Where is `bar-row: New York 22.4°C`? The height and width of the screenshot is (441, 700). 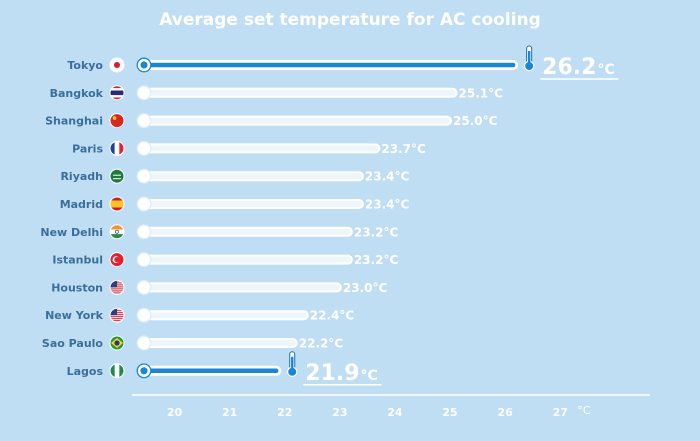 bar-row: New York 22.4°C is located at coordinates (200, 315).